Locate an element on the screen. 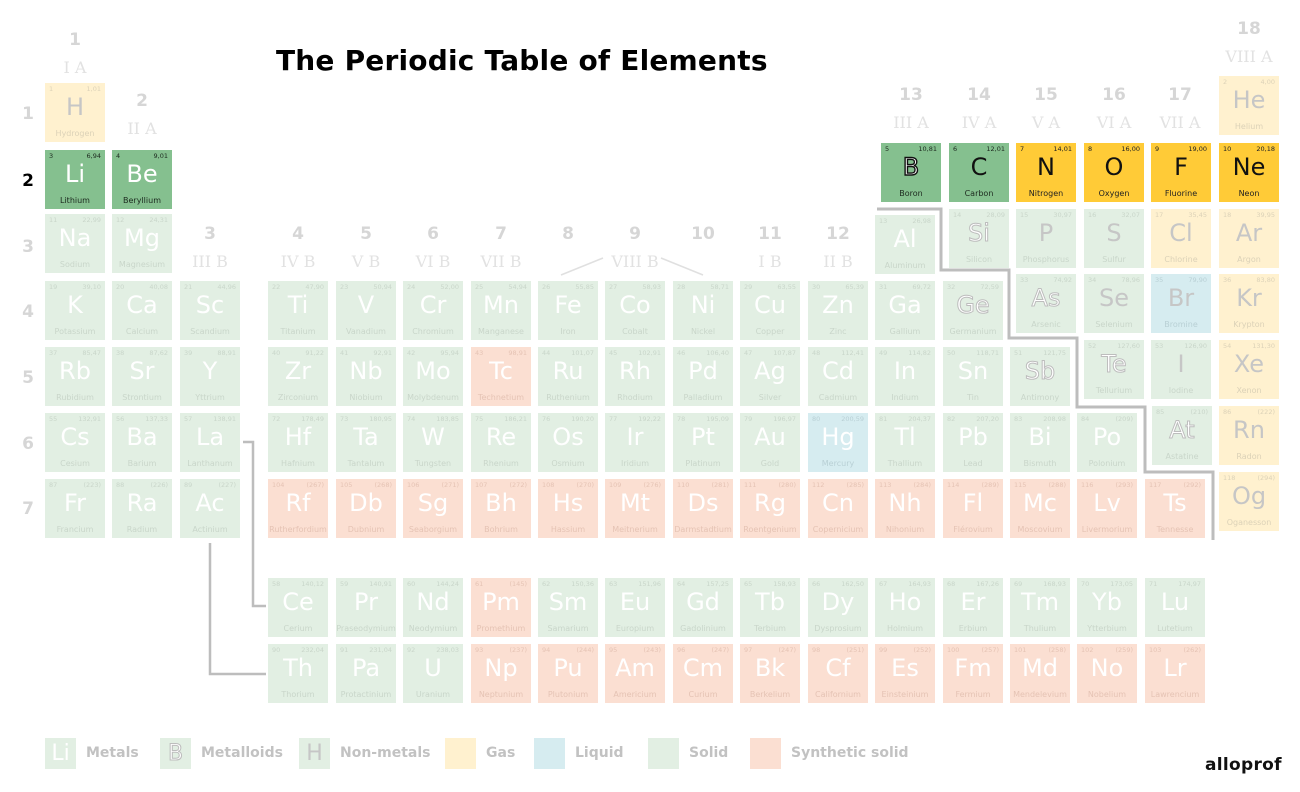  element-polonium: 84 (209) Po Polonium is located at coordinates (1107, 442).